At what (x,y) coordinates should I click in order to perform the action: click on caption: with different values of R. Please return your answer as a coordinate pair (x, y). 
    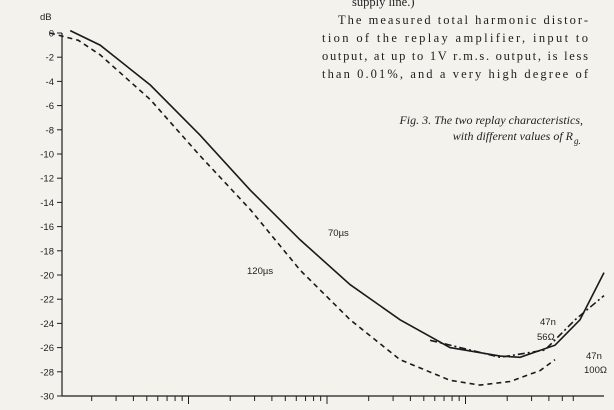
    Looking at the image, I should click on (513, 136).